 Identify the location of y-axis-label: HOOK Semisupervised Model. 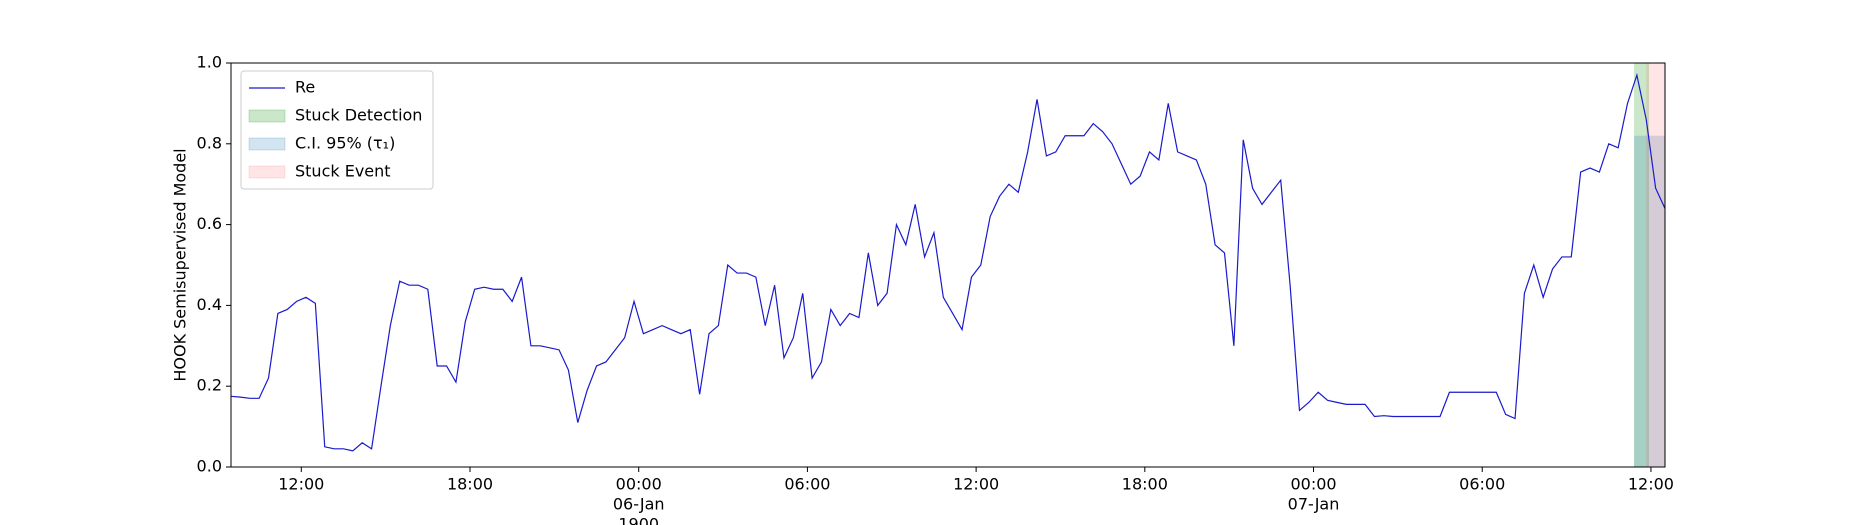
(180, 264).